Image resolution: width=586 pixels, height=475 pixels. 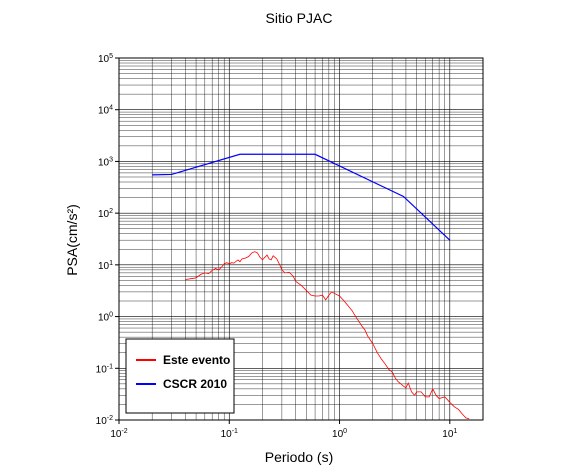 What do you see at coordinates (299, 18) in the screenshot?
I see `chart-title: Sitio PJAC` at bounding box center [299, 18].